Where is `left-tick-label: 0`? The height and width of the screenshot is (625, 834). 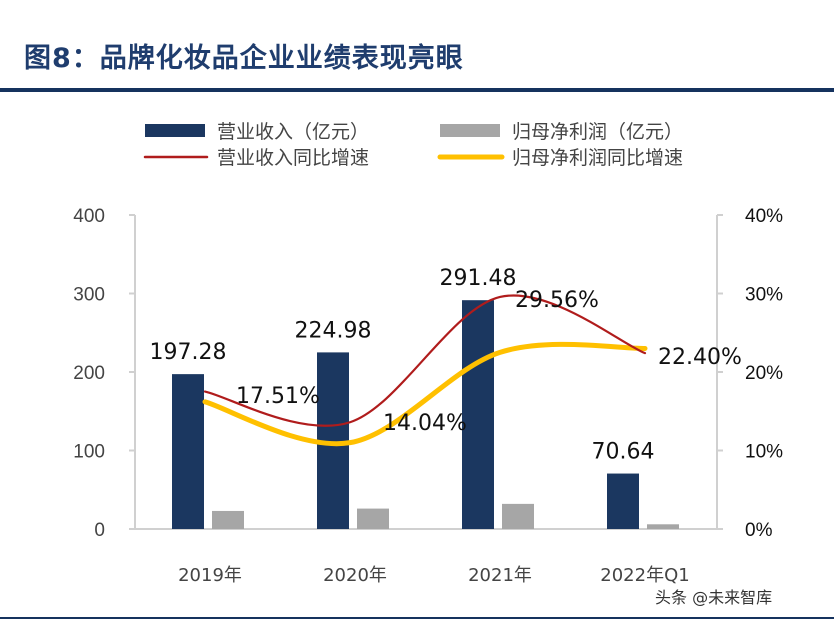 left-tick-label: 0 is located at coordinates (99, 530).